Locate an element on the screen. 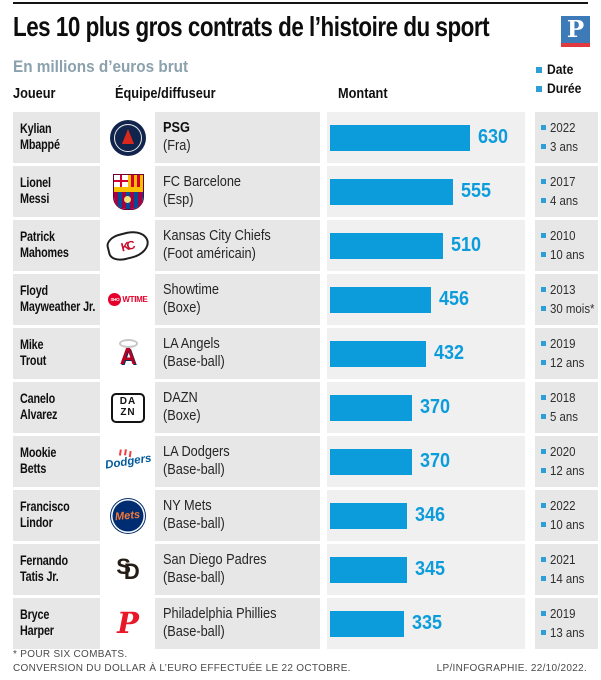 This screenshot has width=601, height=680. sho-circle-icon: SHO is located at coordinates (115, 299).